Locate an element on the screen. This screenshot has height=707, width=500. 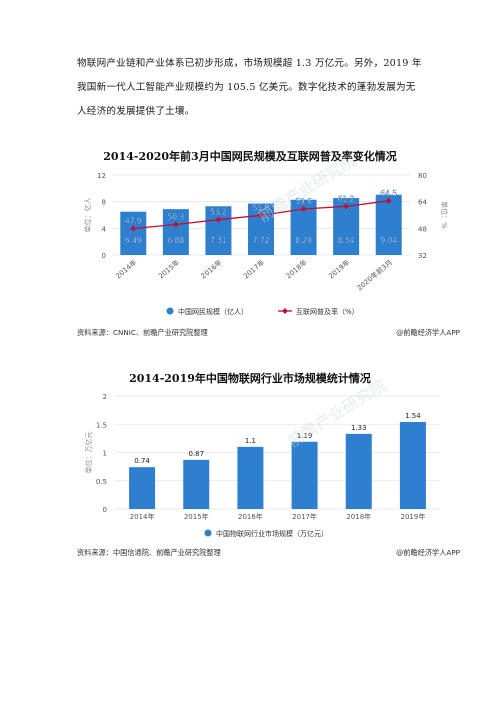
chart2-credit: @前瞻经济学人APP is located at coordinates (428, 552).